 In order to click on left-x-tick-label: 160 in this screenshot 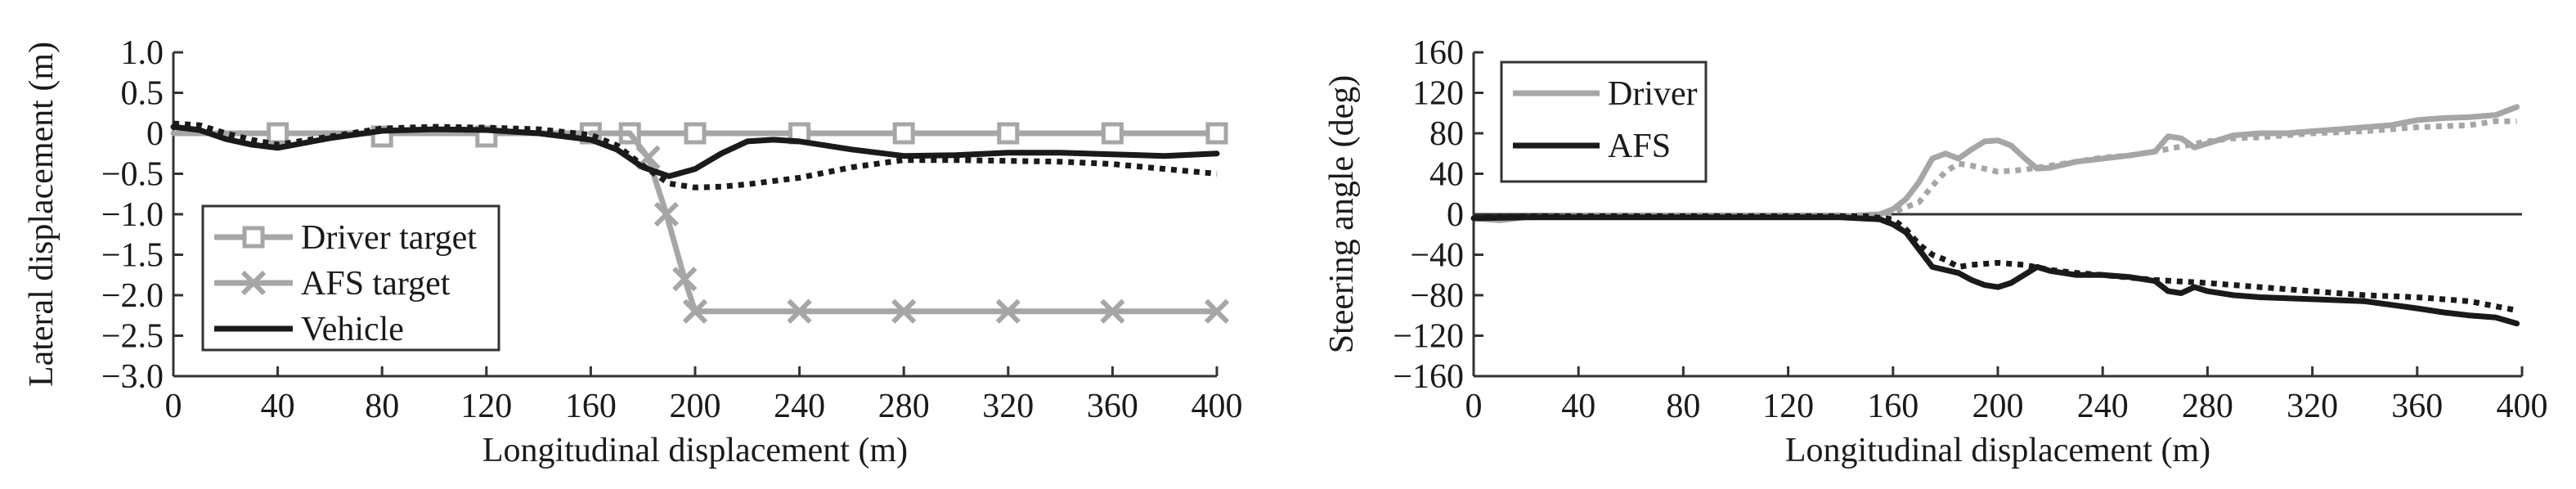, I will do `click(591, 406)`.